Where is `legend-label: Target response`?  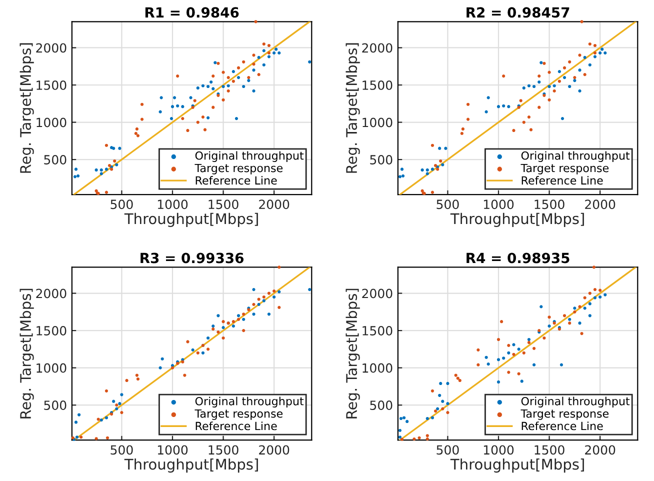 legend-label: Target response is located at coordinates (564, 169).